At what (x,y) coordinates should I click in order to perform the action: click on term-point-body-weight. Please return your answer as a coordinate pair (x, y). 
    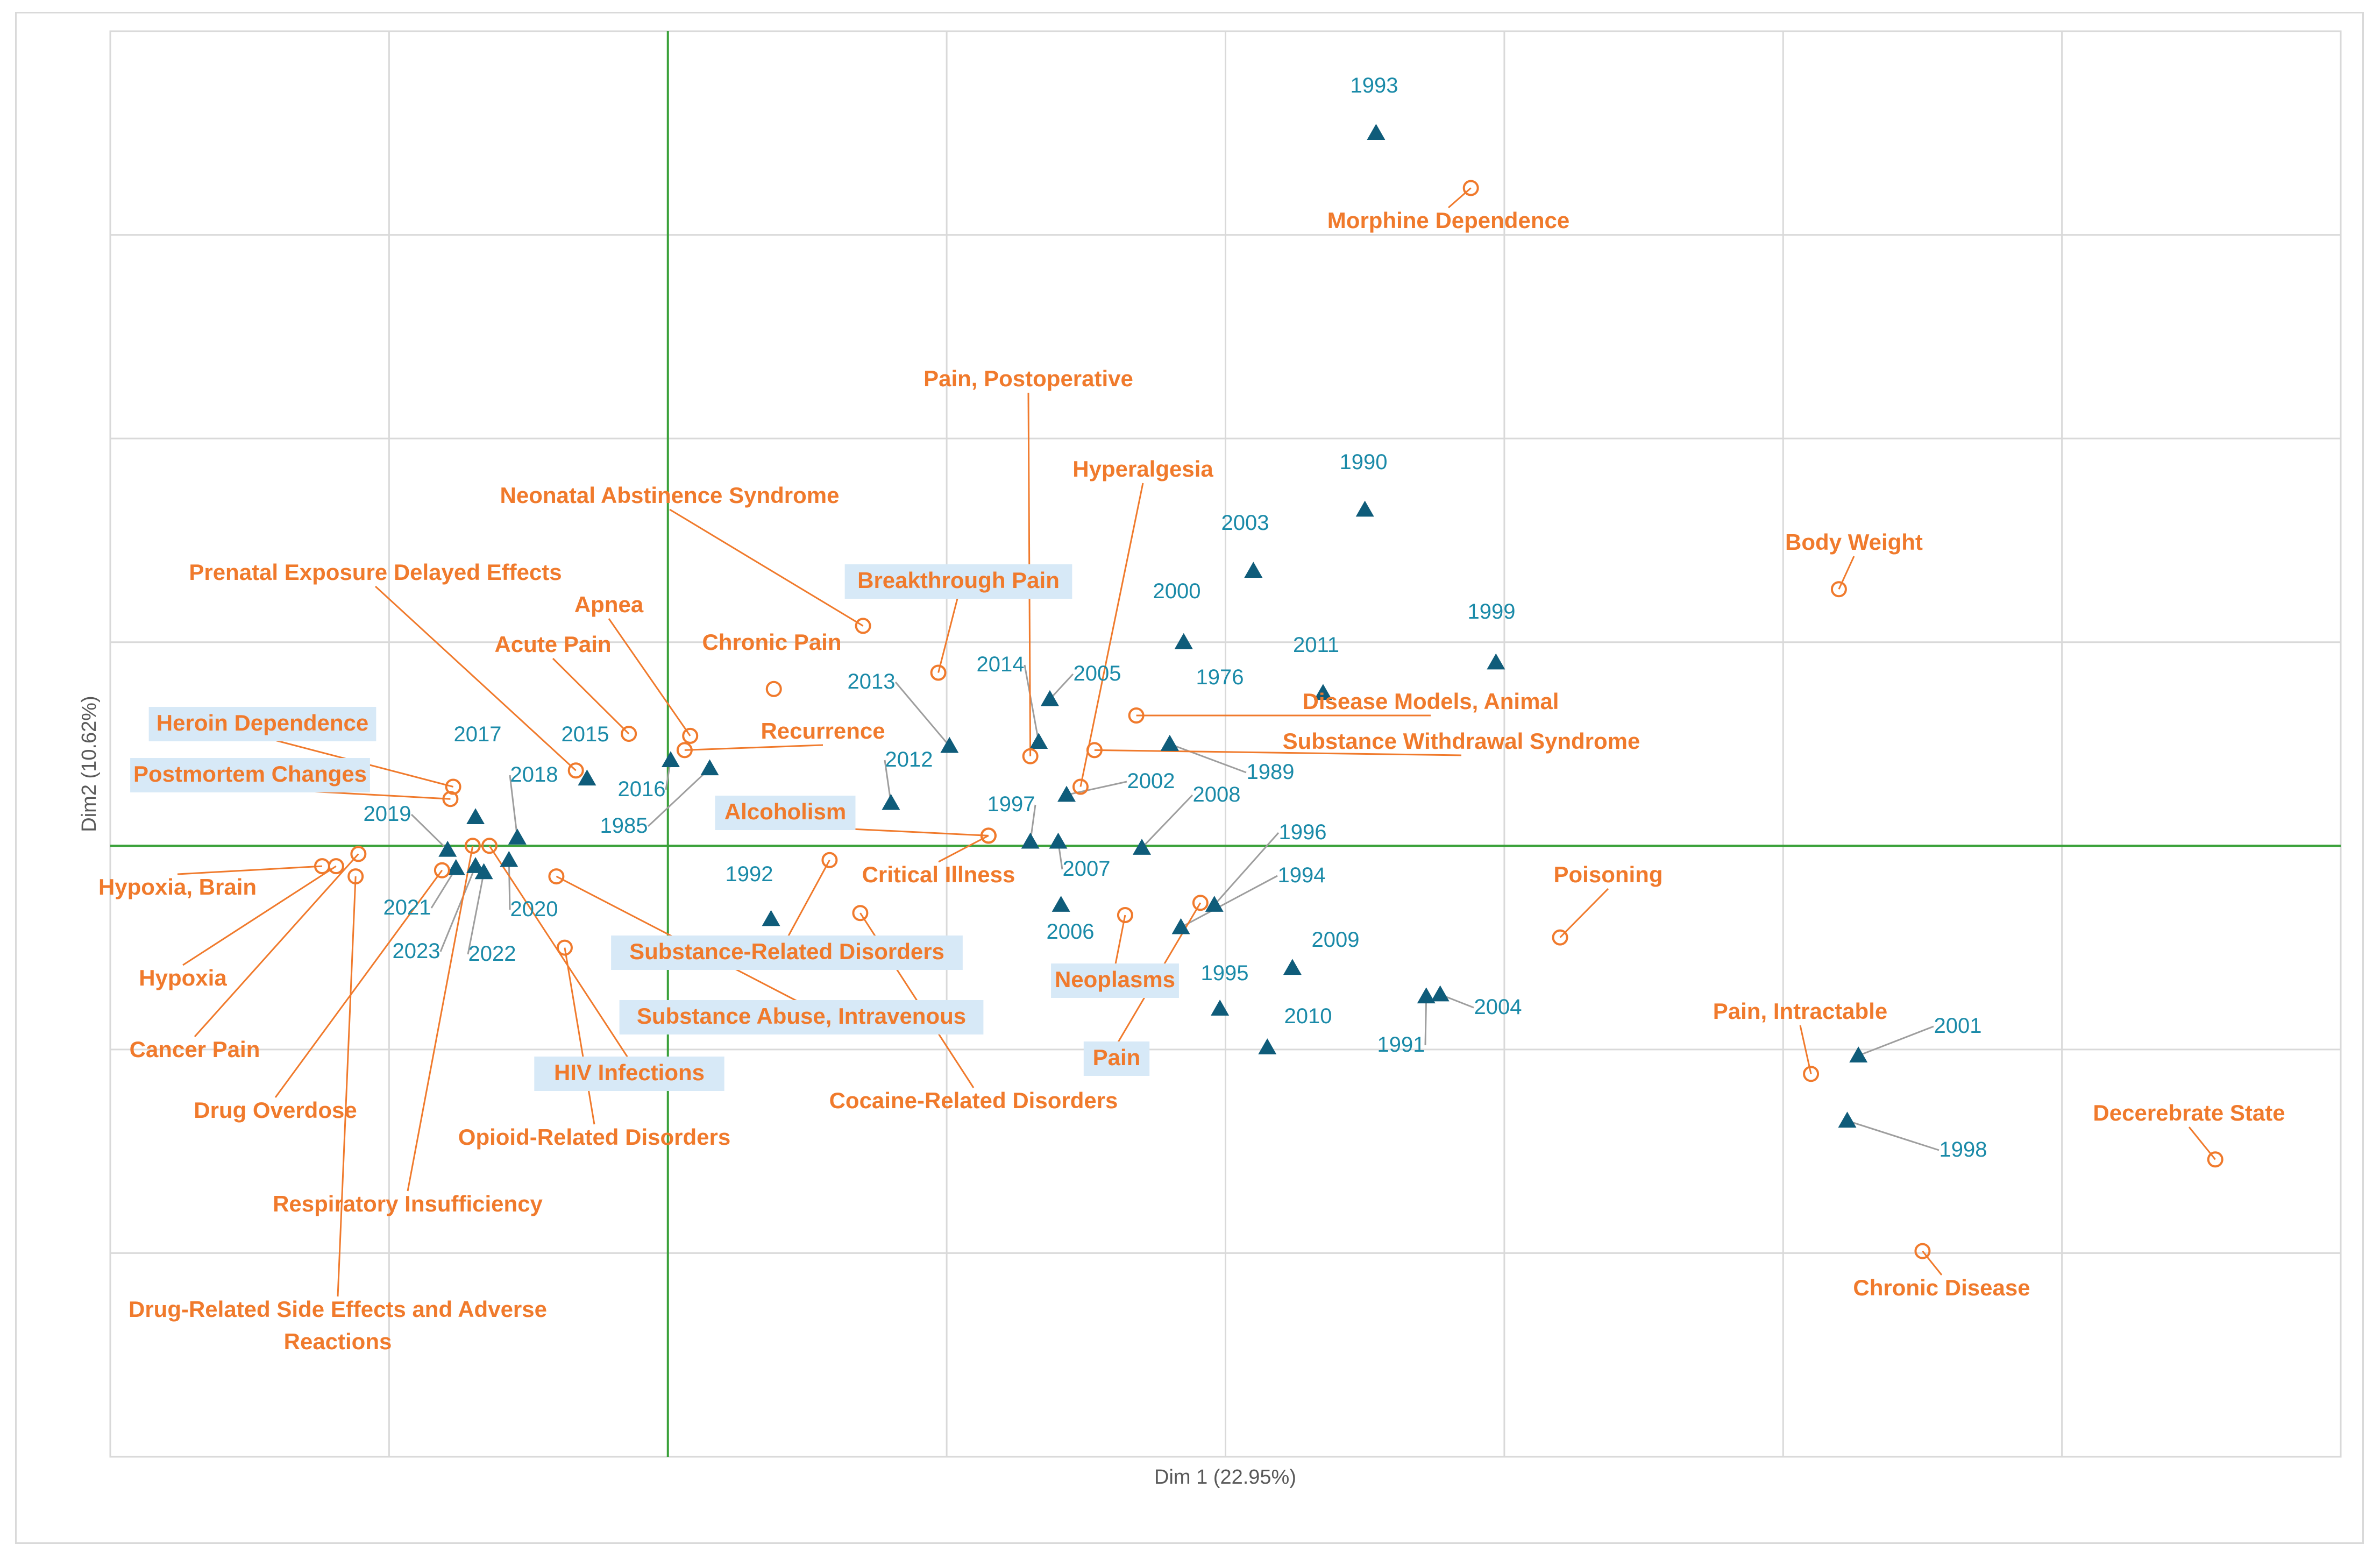
    Looking at the image, I should click on (1838, 589).